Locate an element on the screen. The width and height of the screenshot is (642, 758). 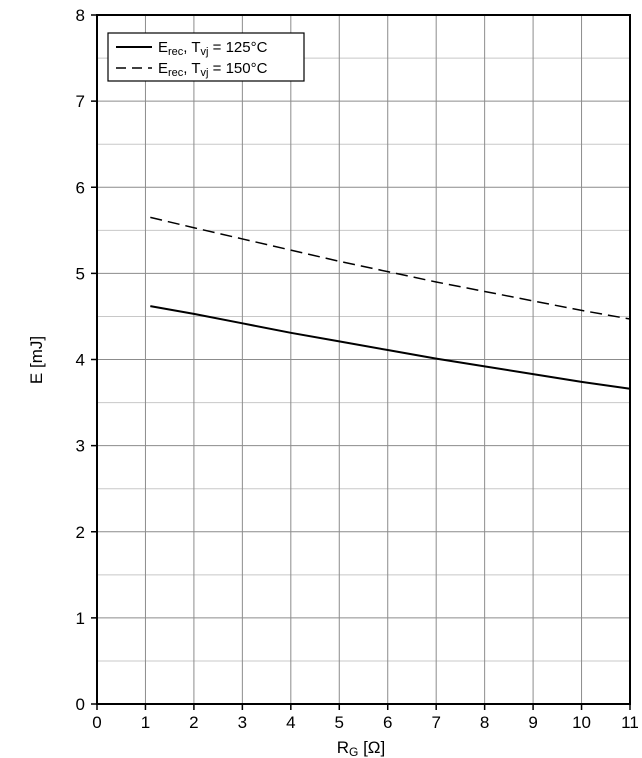
y-tick-label: 3 is located at coordinates (80, 446).